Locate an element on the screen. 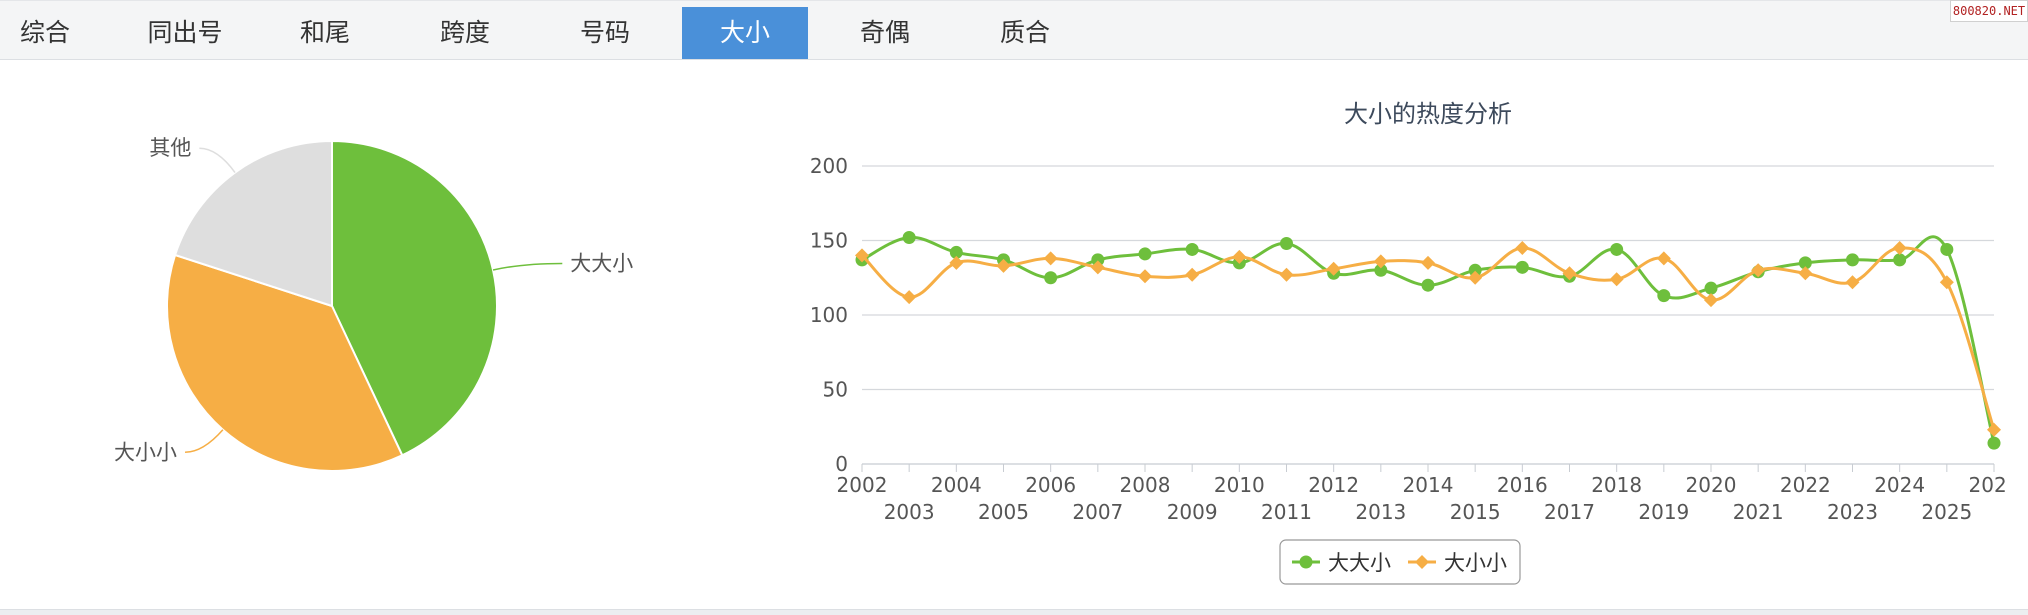 Image resolution: width=2028 pixels, height=615 pixels. x-tick-label: 2003 is located at coordinates (909, 512).